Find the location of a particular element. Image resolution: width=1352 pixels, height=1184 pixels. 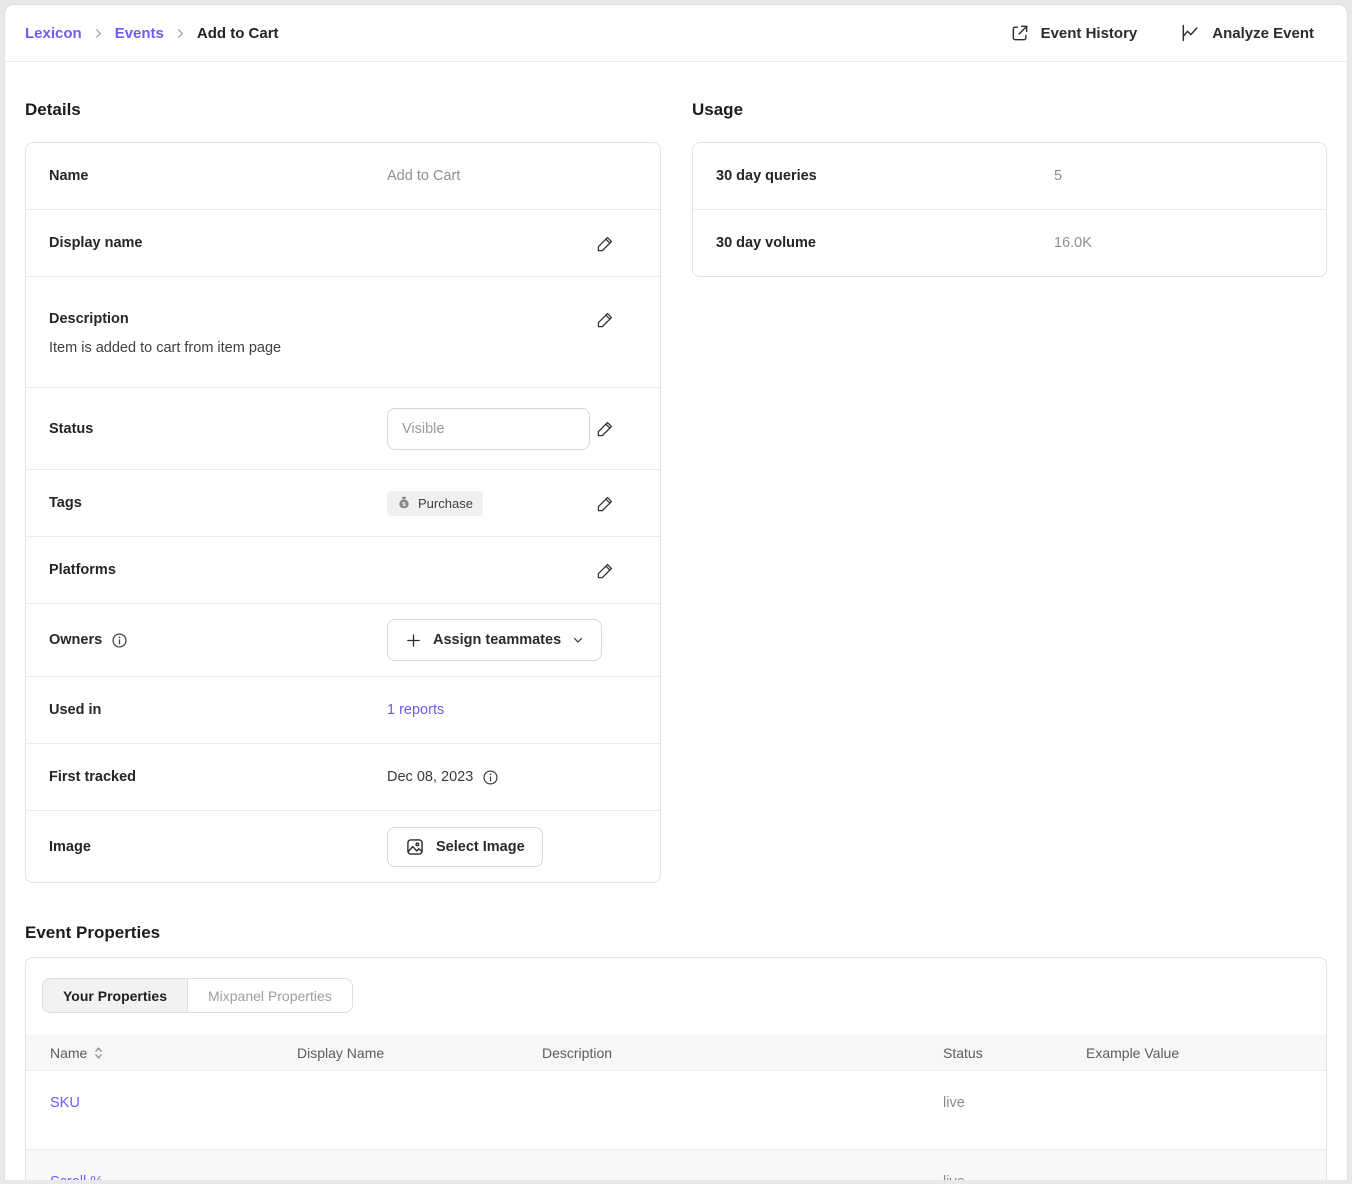

status-label: Status is located at coordinates (71, 428).